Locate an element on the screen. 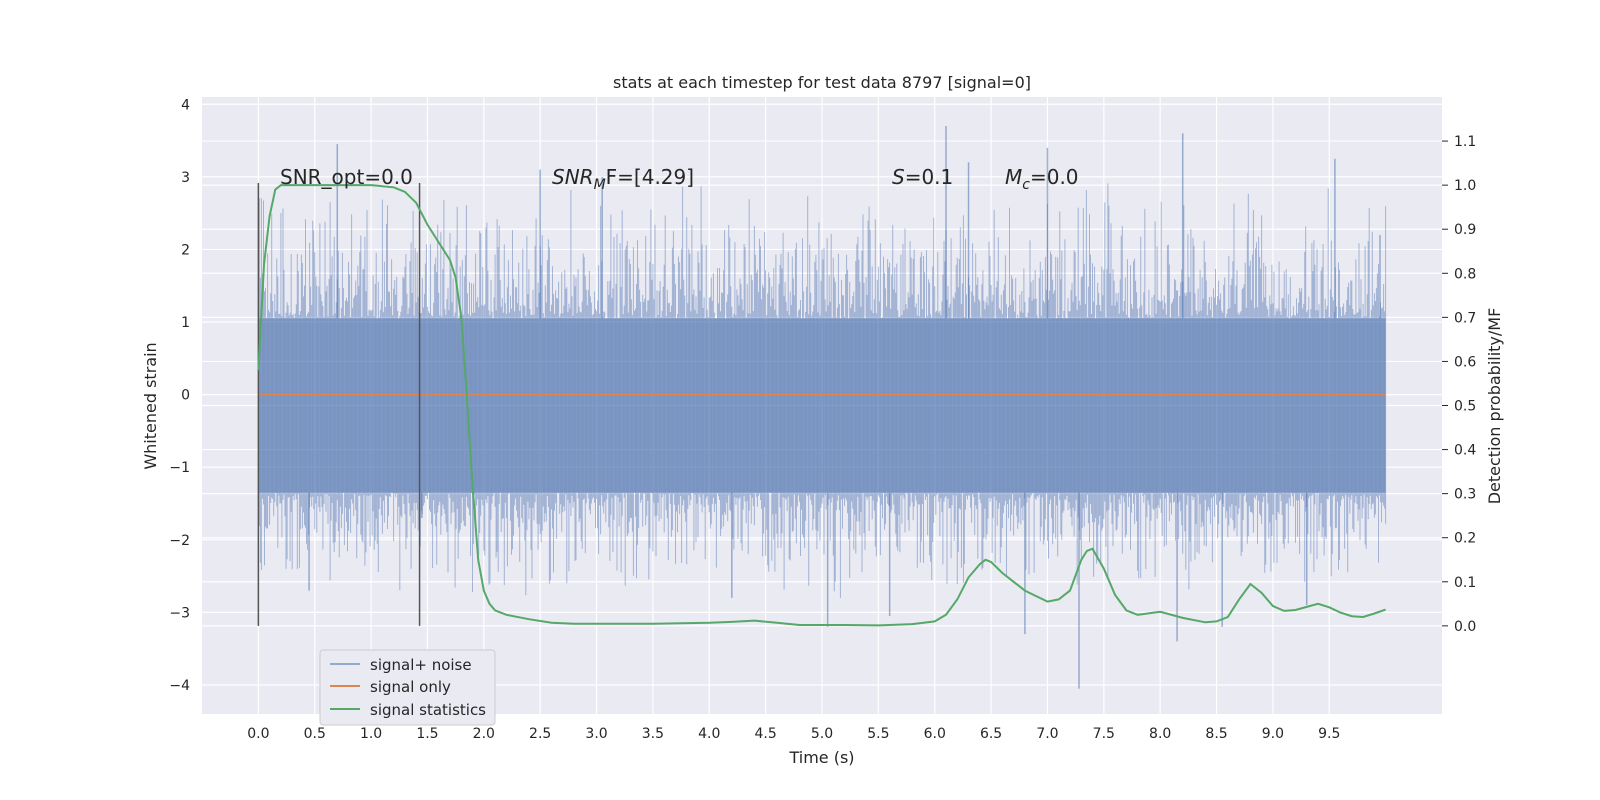 The width and height of the screenshot is (1600, 800). x-tick-label: 0.5 is located at coordinates (315, 734).